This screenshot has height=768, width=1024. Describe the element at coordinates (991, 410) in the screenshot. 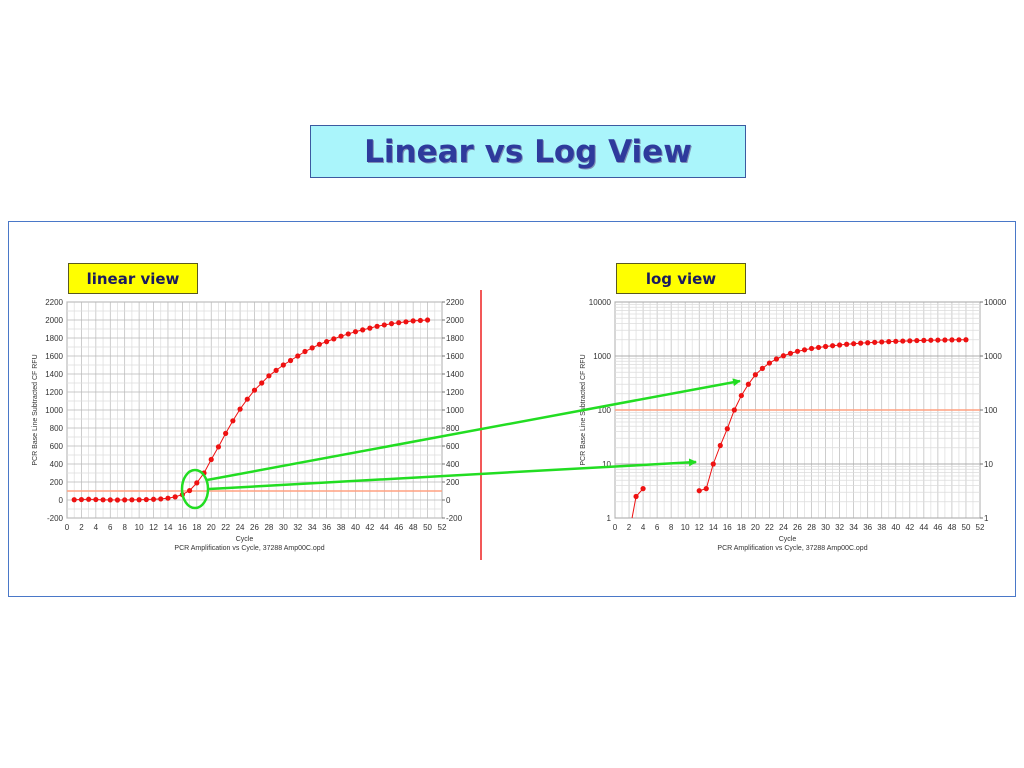

I see `y-tick-label-right: 100` at that location.